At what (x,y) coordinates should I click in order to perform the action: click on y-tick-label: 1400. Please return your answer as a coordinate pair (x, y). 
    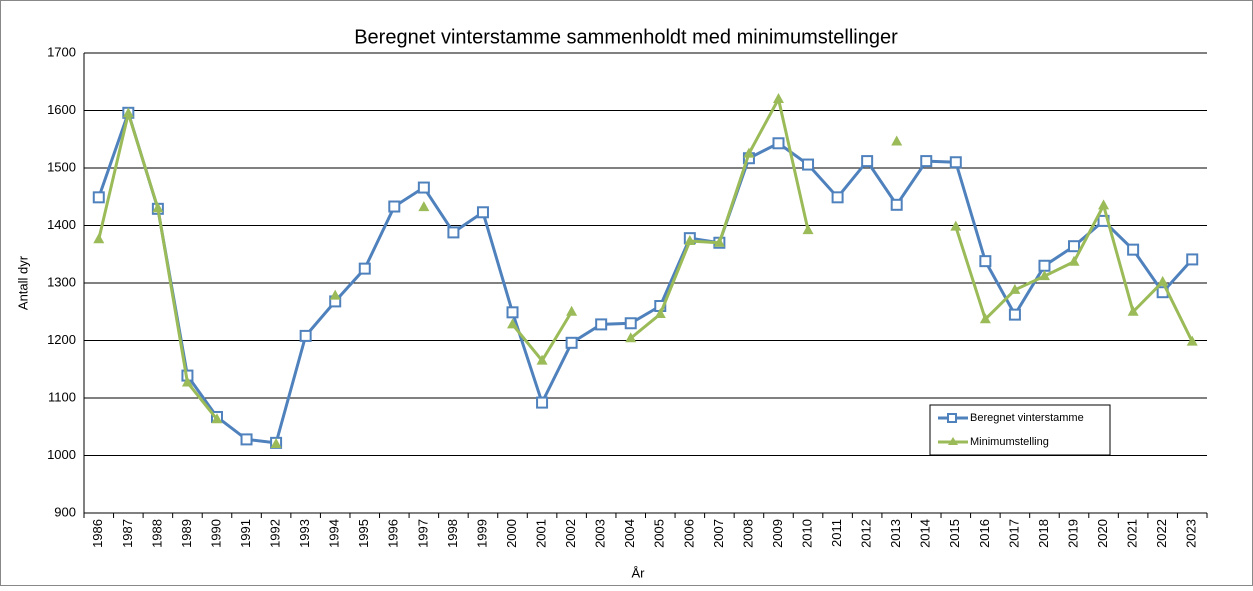
    Looking at the image, I should click on (61, 224).